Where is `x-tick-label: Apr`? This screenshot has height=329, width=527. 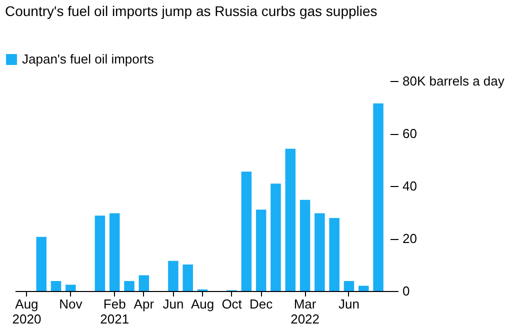
x-tick-label: Apr is located at coordinates (144, 304).